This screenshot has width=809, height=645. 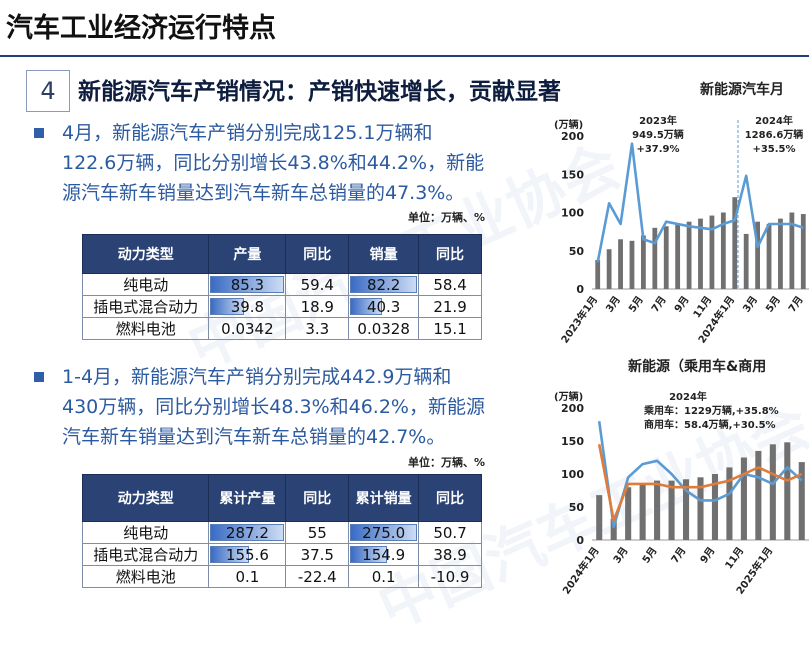 What do you see at coordinates (450, 284) in the screenshot?
I see `table-cell: 58.4` at bounding box center [450, 284].